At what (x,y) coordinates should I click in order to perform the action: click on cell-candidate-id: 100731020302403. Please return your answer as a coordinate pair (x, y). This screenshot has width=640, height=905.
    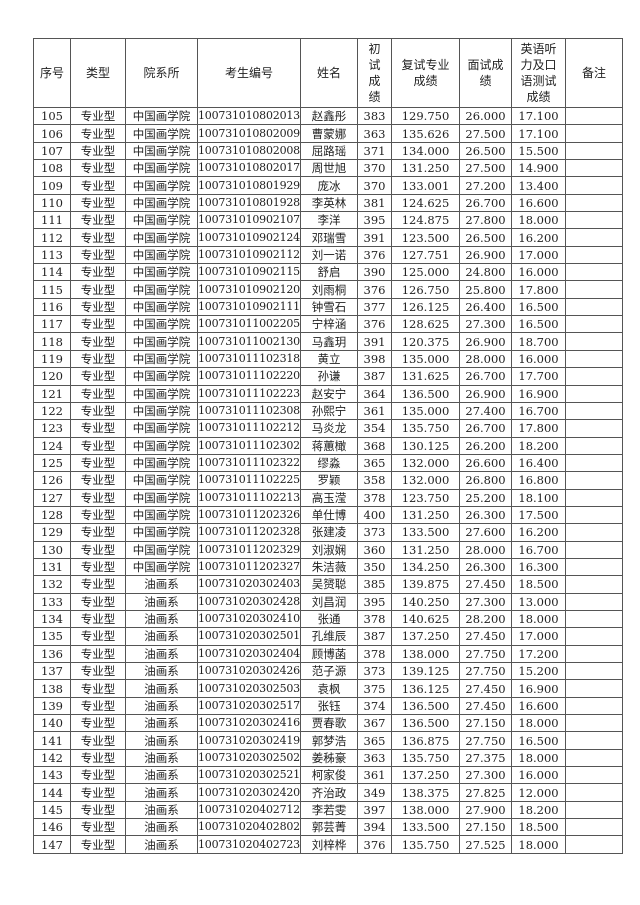
    Looking at the image, I should click on (249, 584).